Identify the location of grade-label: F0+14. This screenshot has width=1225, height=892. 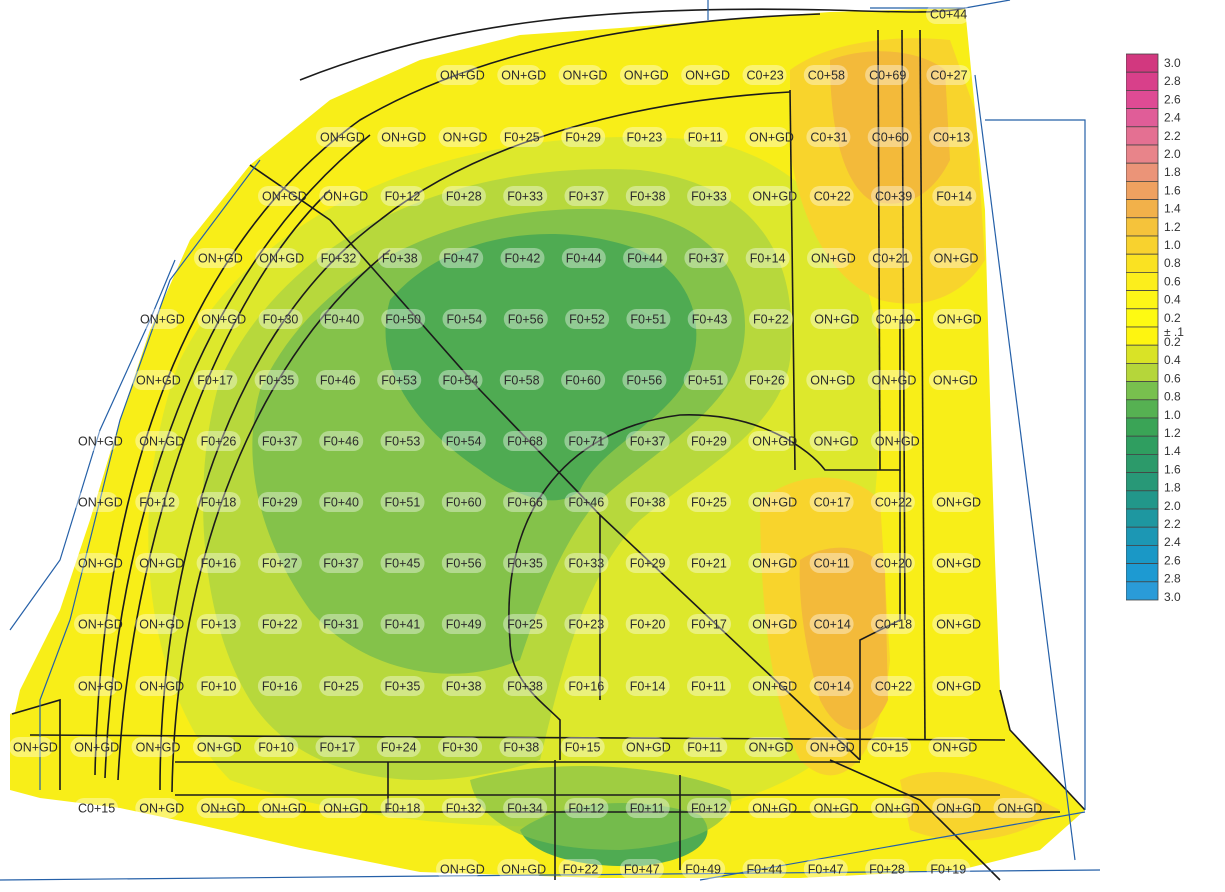
(648, 687).